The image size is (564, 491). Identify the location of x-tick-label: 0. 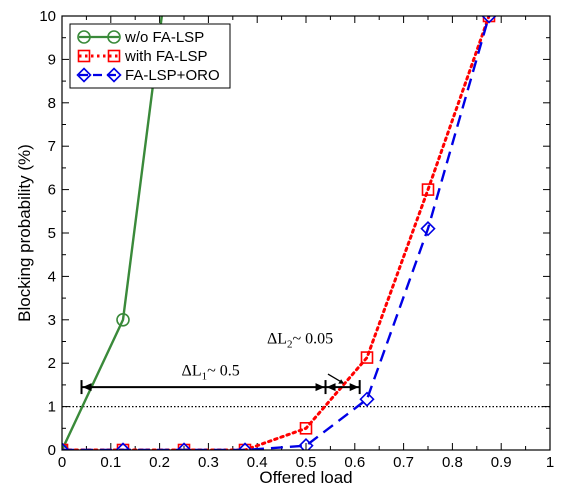
(62, 462).